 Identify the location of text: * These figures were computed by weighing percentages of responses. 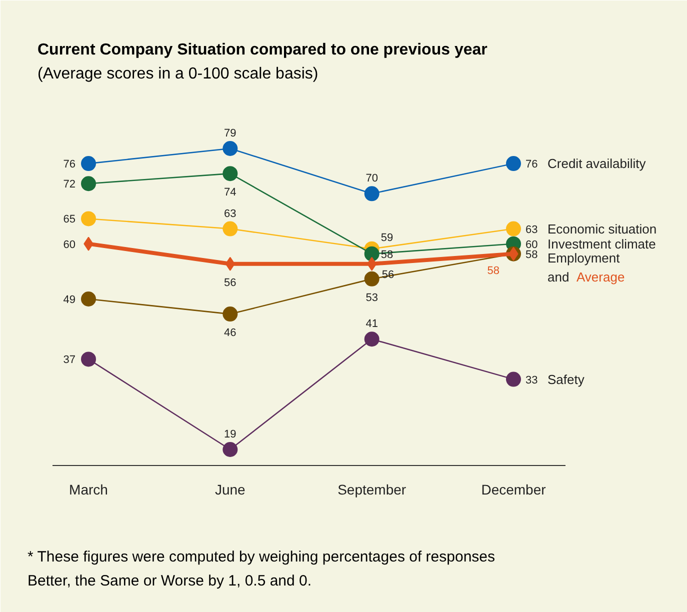
(261, 557).